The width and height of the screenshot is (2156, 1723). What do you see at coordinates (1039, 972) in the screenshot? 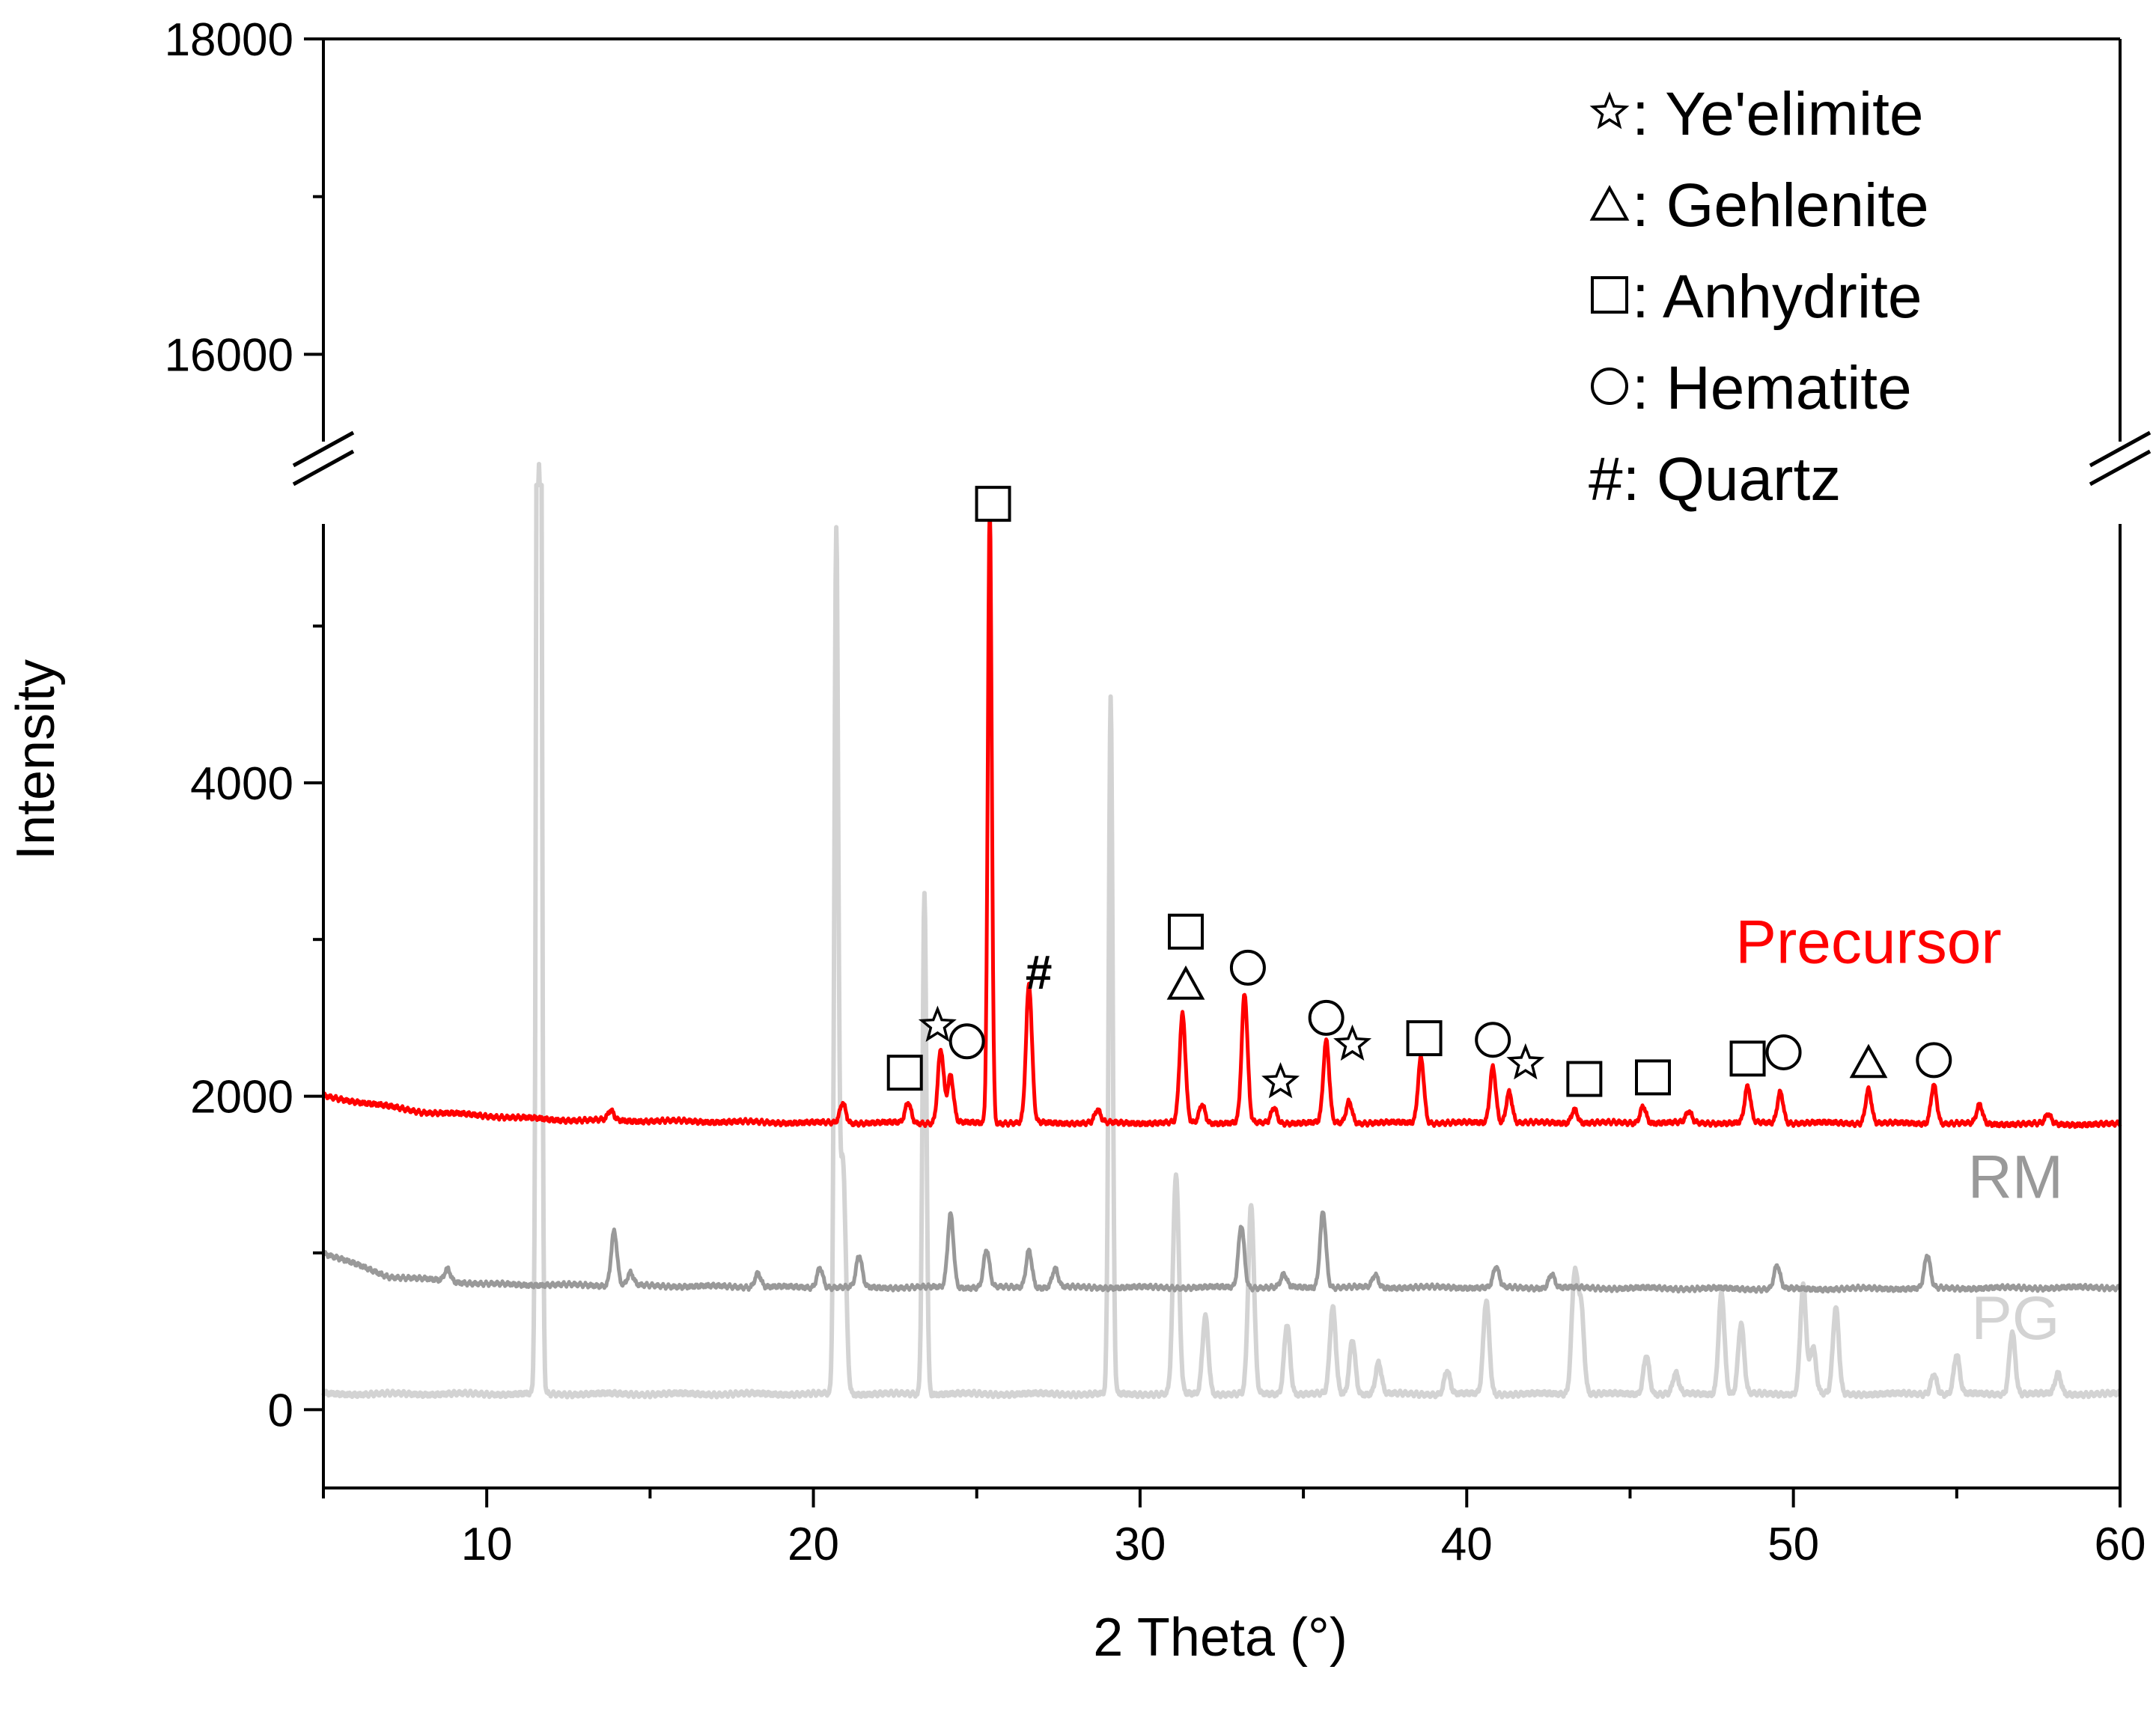
I see `quartz-hash-icon: #` at bounding box center [1039, 972].